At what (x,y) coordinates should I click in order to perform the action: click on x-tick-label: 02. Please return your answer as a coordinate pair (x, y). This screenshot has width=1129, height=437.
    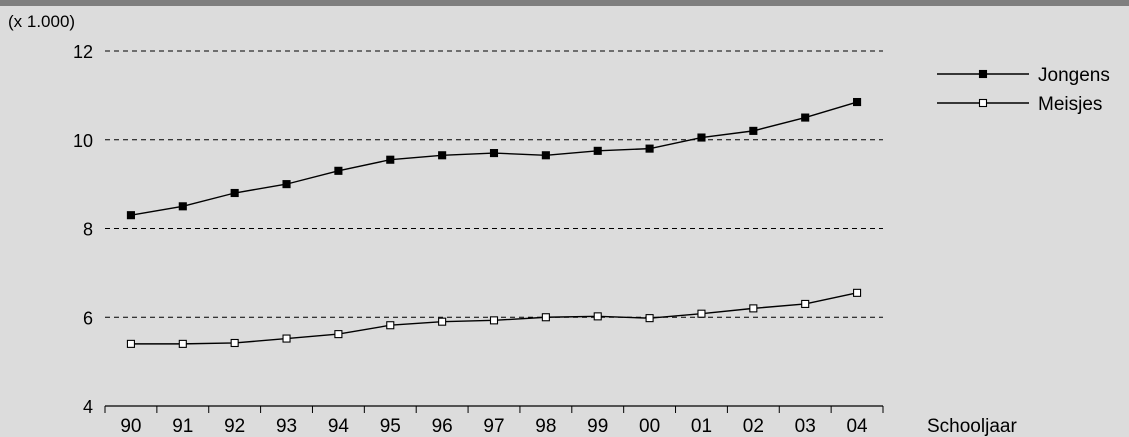
    Looking at the image, I should click on (753, 426).